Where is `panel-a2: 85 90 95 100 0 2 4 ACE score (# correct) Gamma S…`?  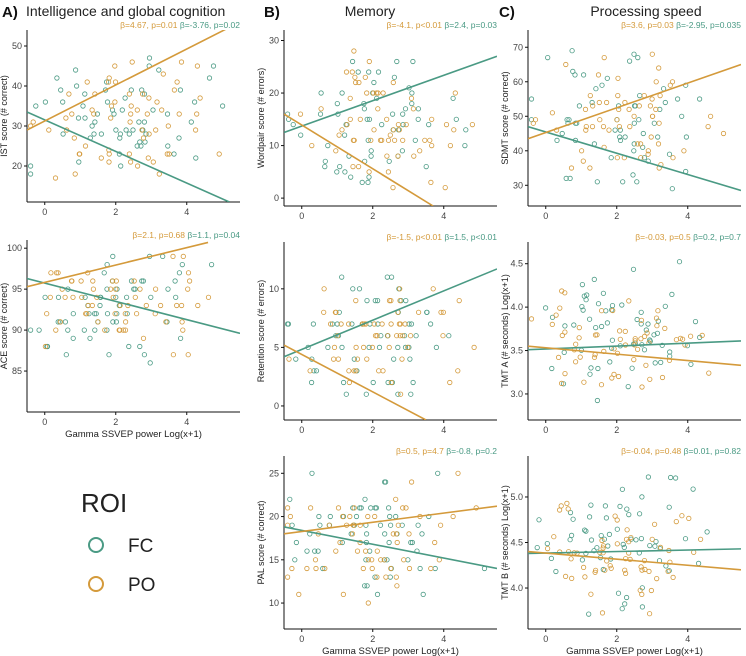 panel-a2: 85 90 95 100 0 2 4 ACE score (# correct) Gamma S… is located at coordinates (120, 335).